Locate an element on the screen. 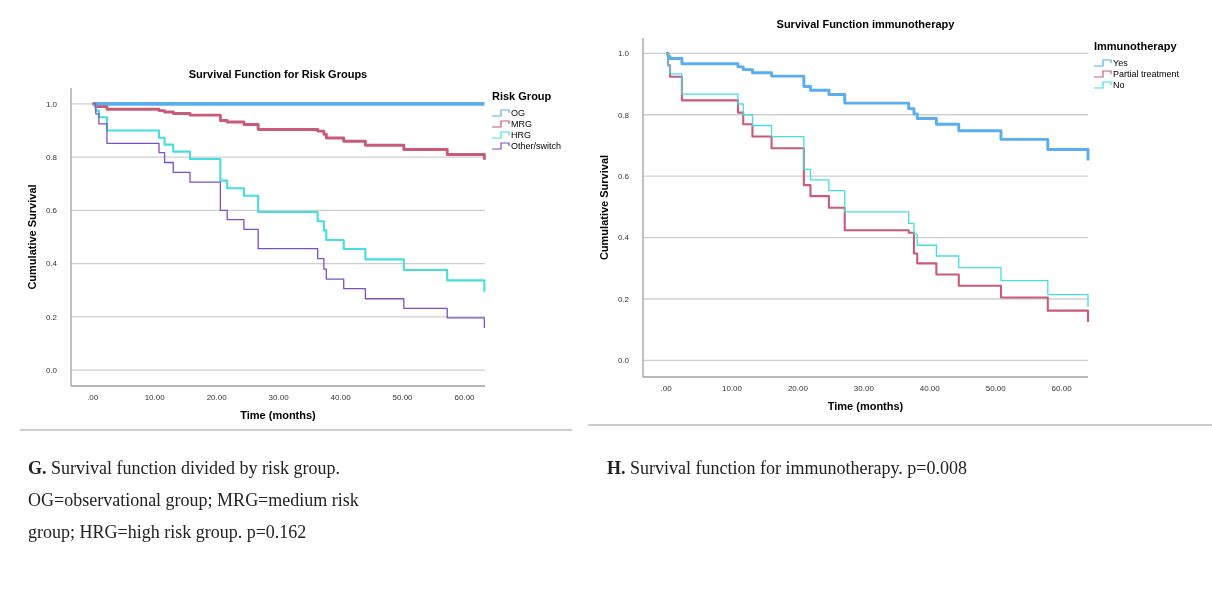 Image resolution: width=1212 pixels, height=615 pixels. chart-title: Survival Function immunotherapy is located at coordinates (866, 24).